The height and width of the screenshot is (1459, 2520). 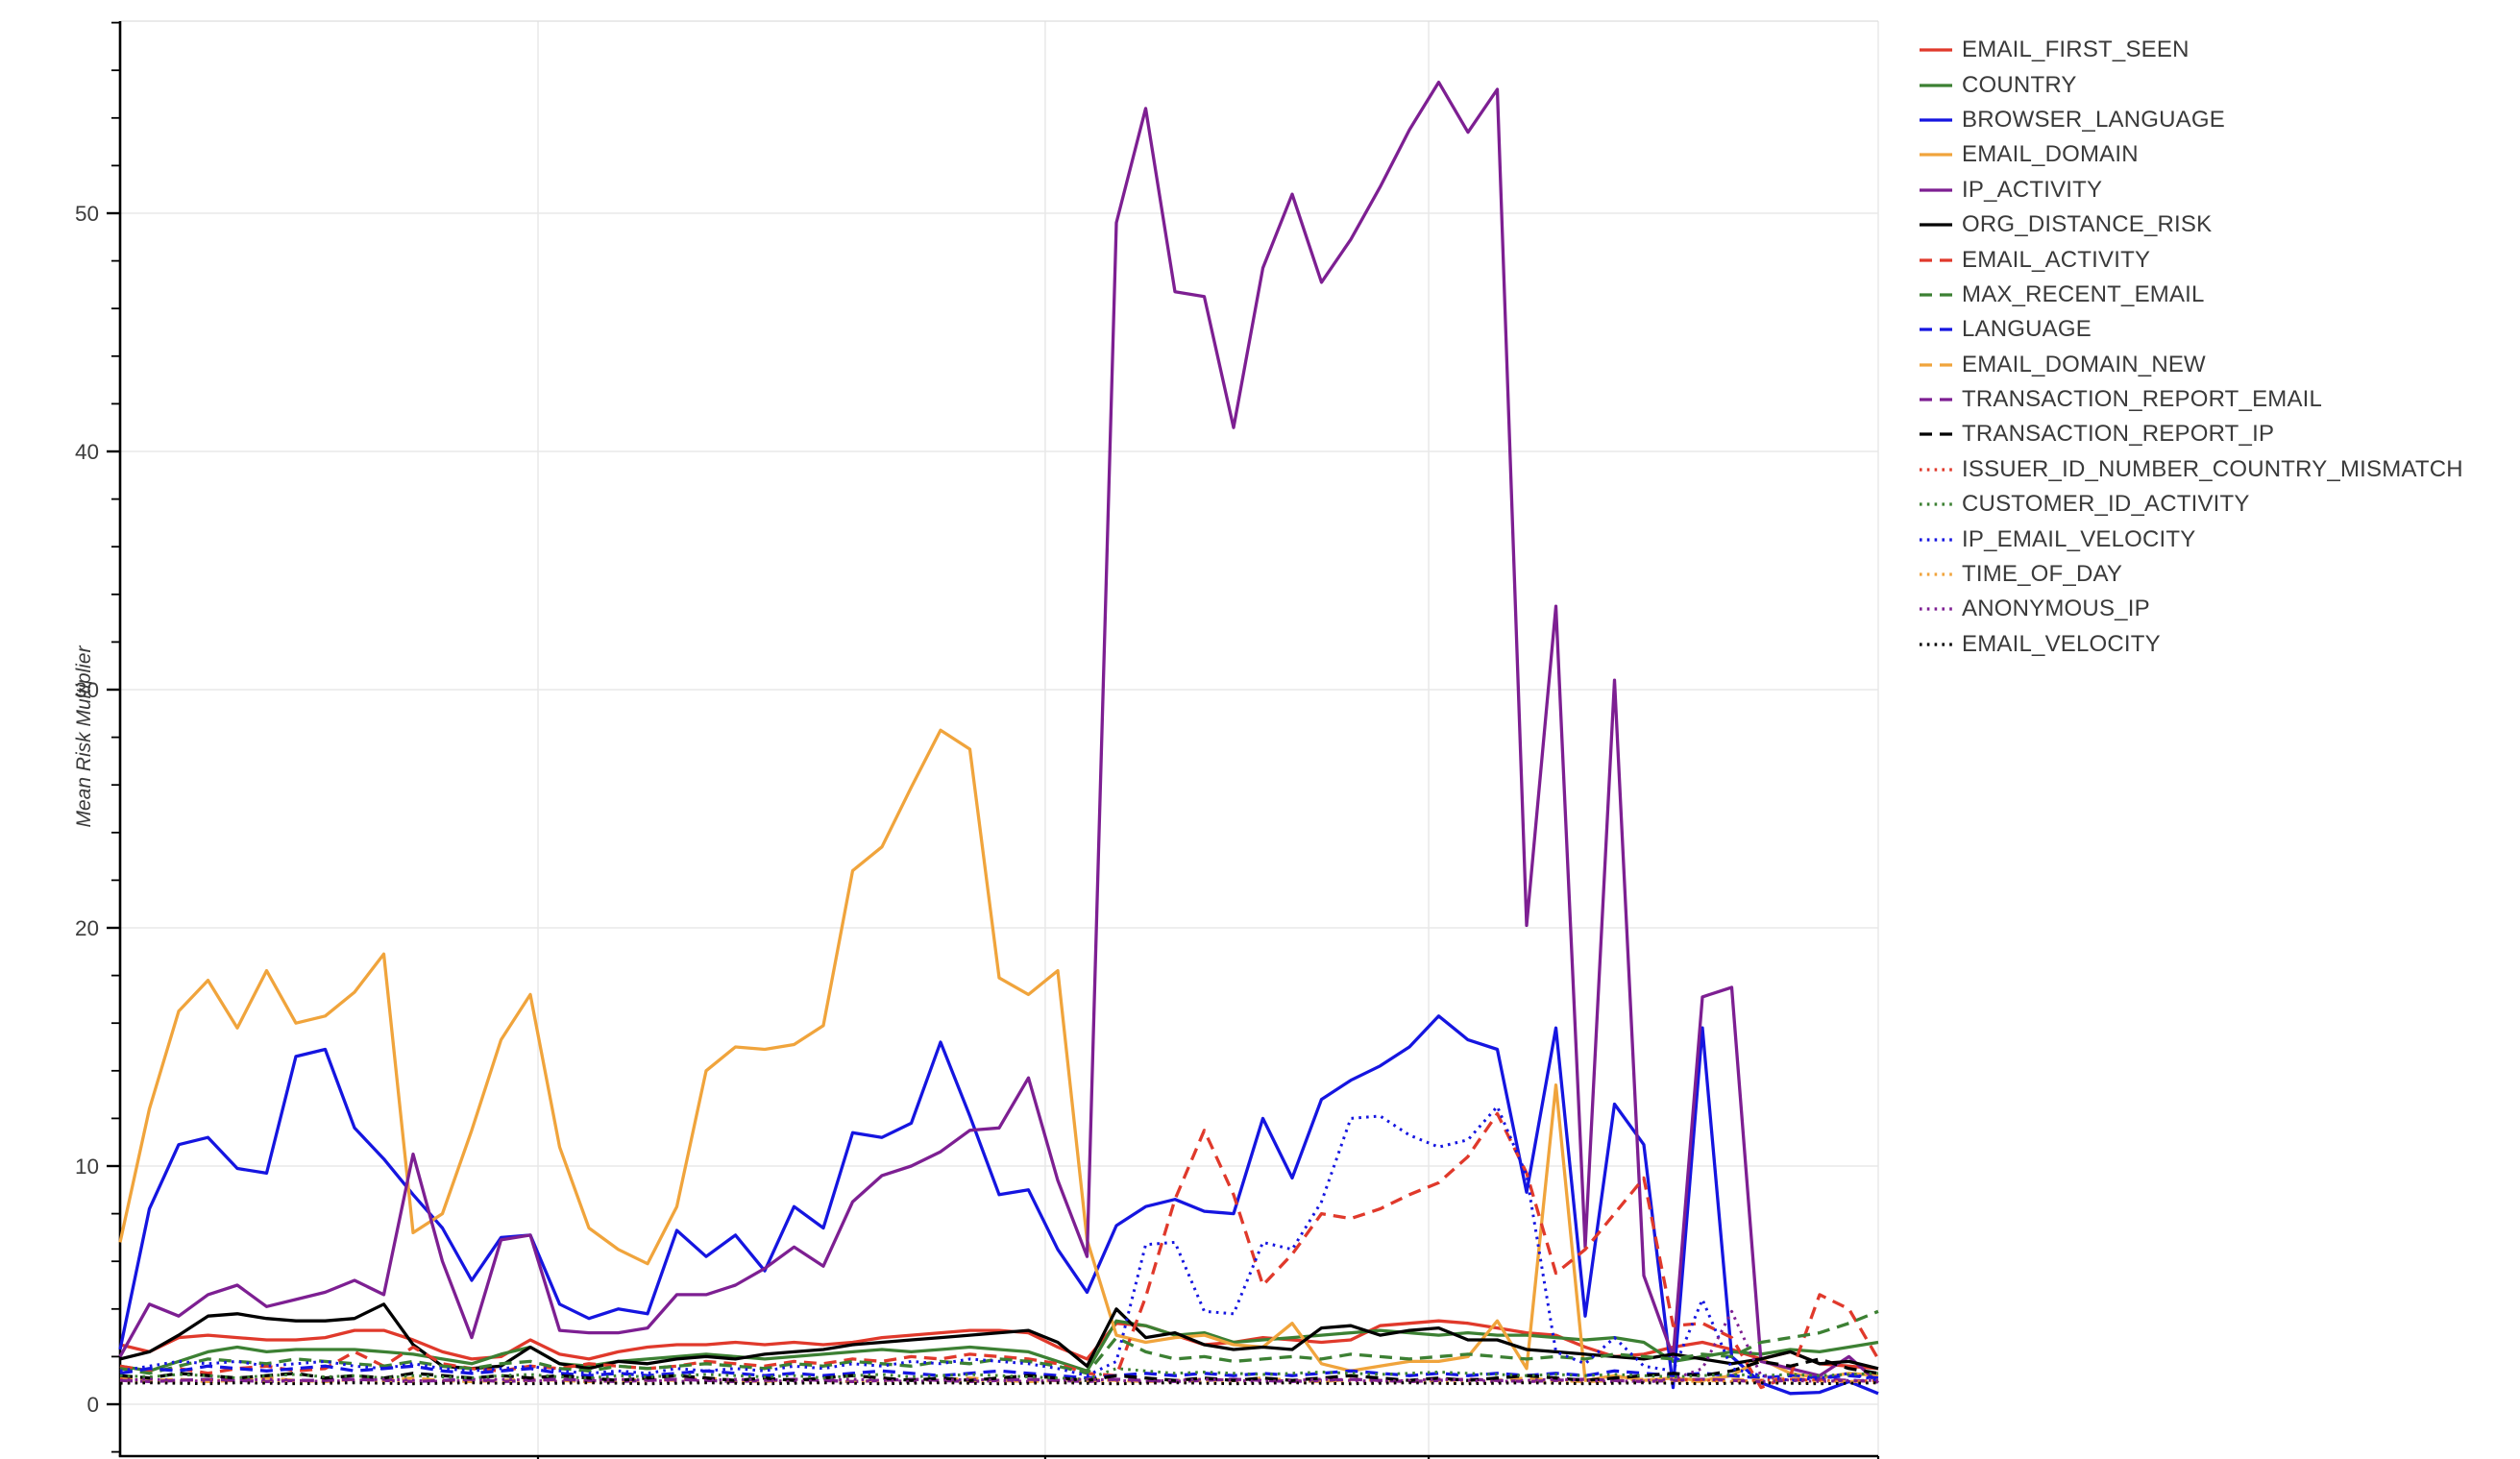 I want to click on legend-label: EMAIL_DOMAIN, so click(x=2050, y=154).